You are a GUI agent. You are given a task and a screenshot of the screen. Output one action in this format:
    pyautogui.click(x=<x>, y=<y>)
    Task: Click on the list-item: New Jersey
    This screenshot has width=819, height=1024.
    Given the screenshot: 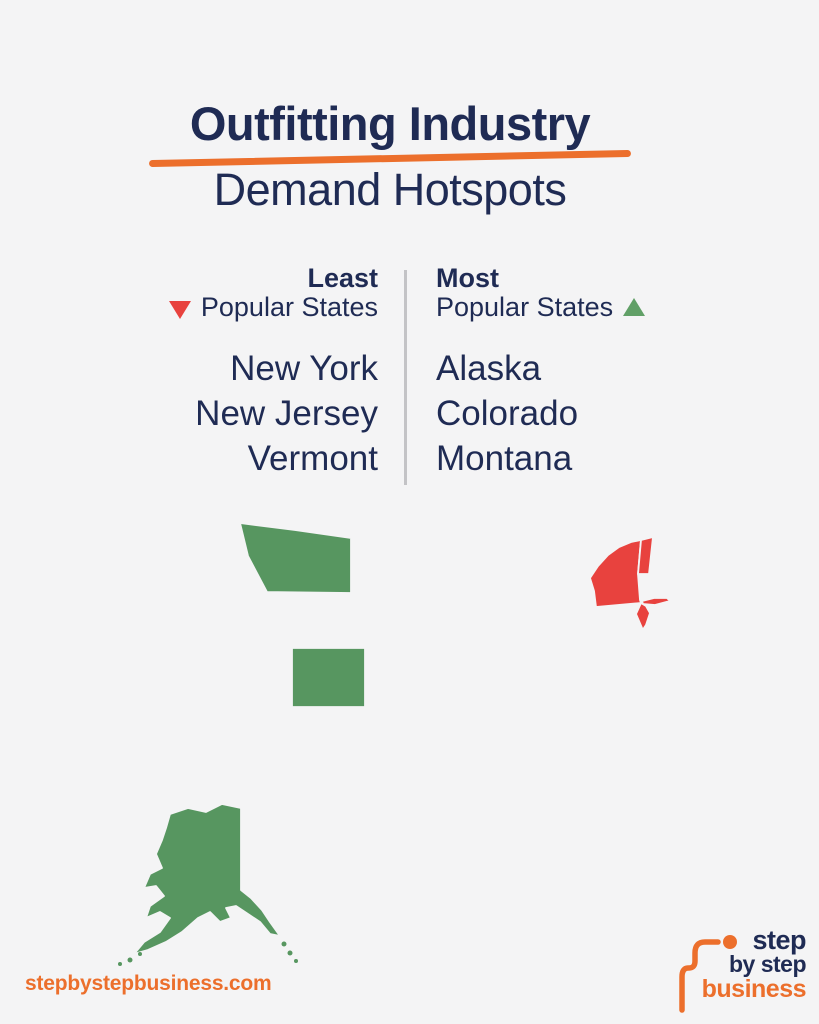 What is the action you would take?
    pyautogui.click(x=286, y=413)
    